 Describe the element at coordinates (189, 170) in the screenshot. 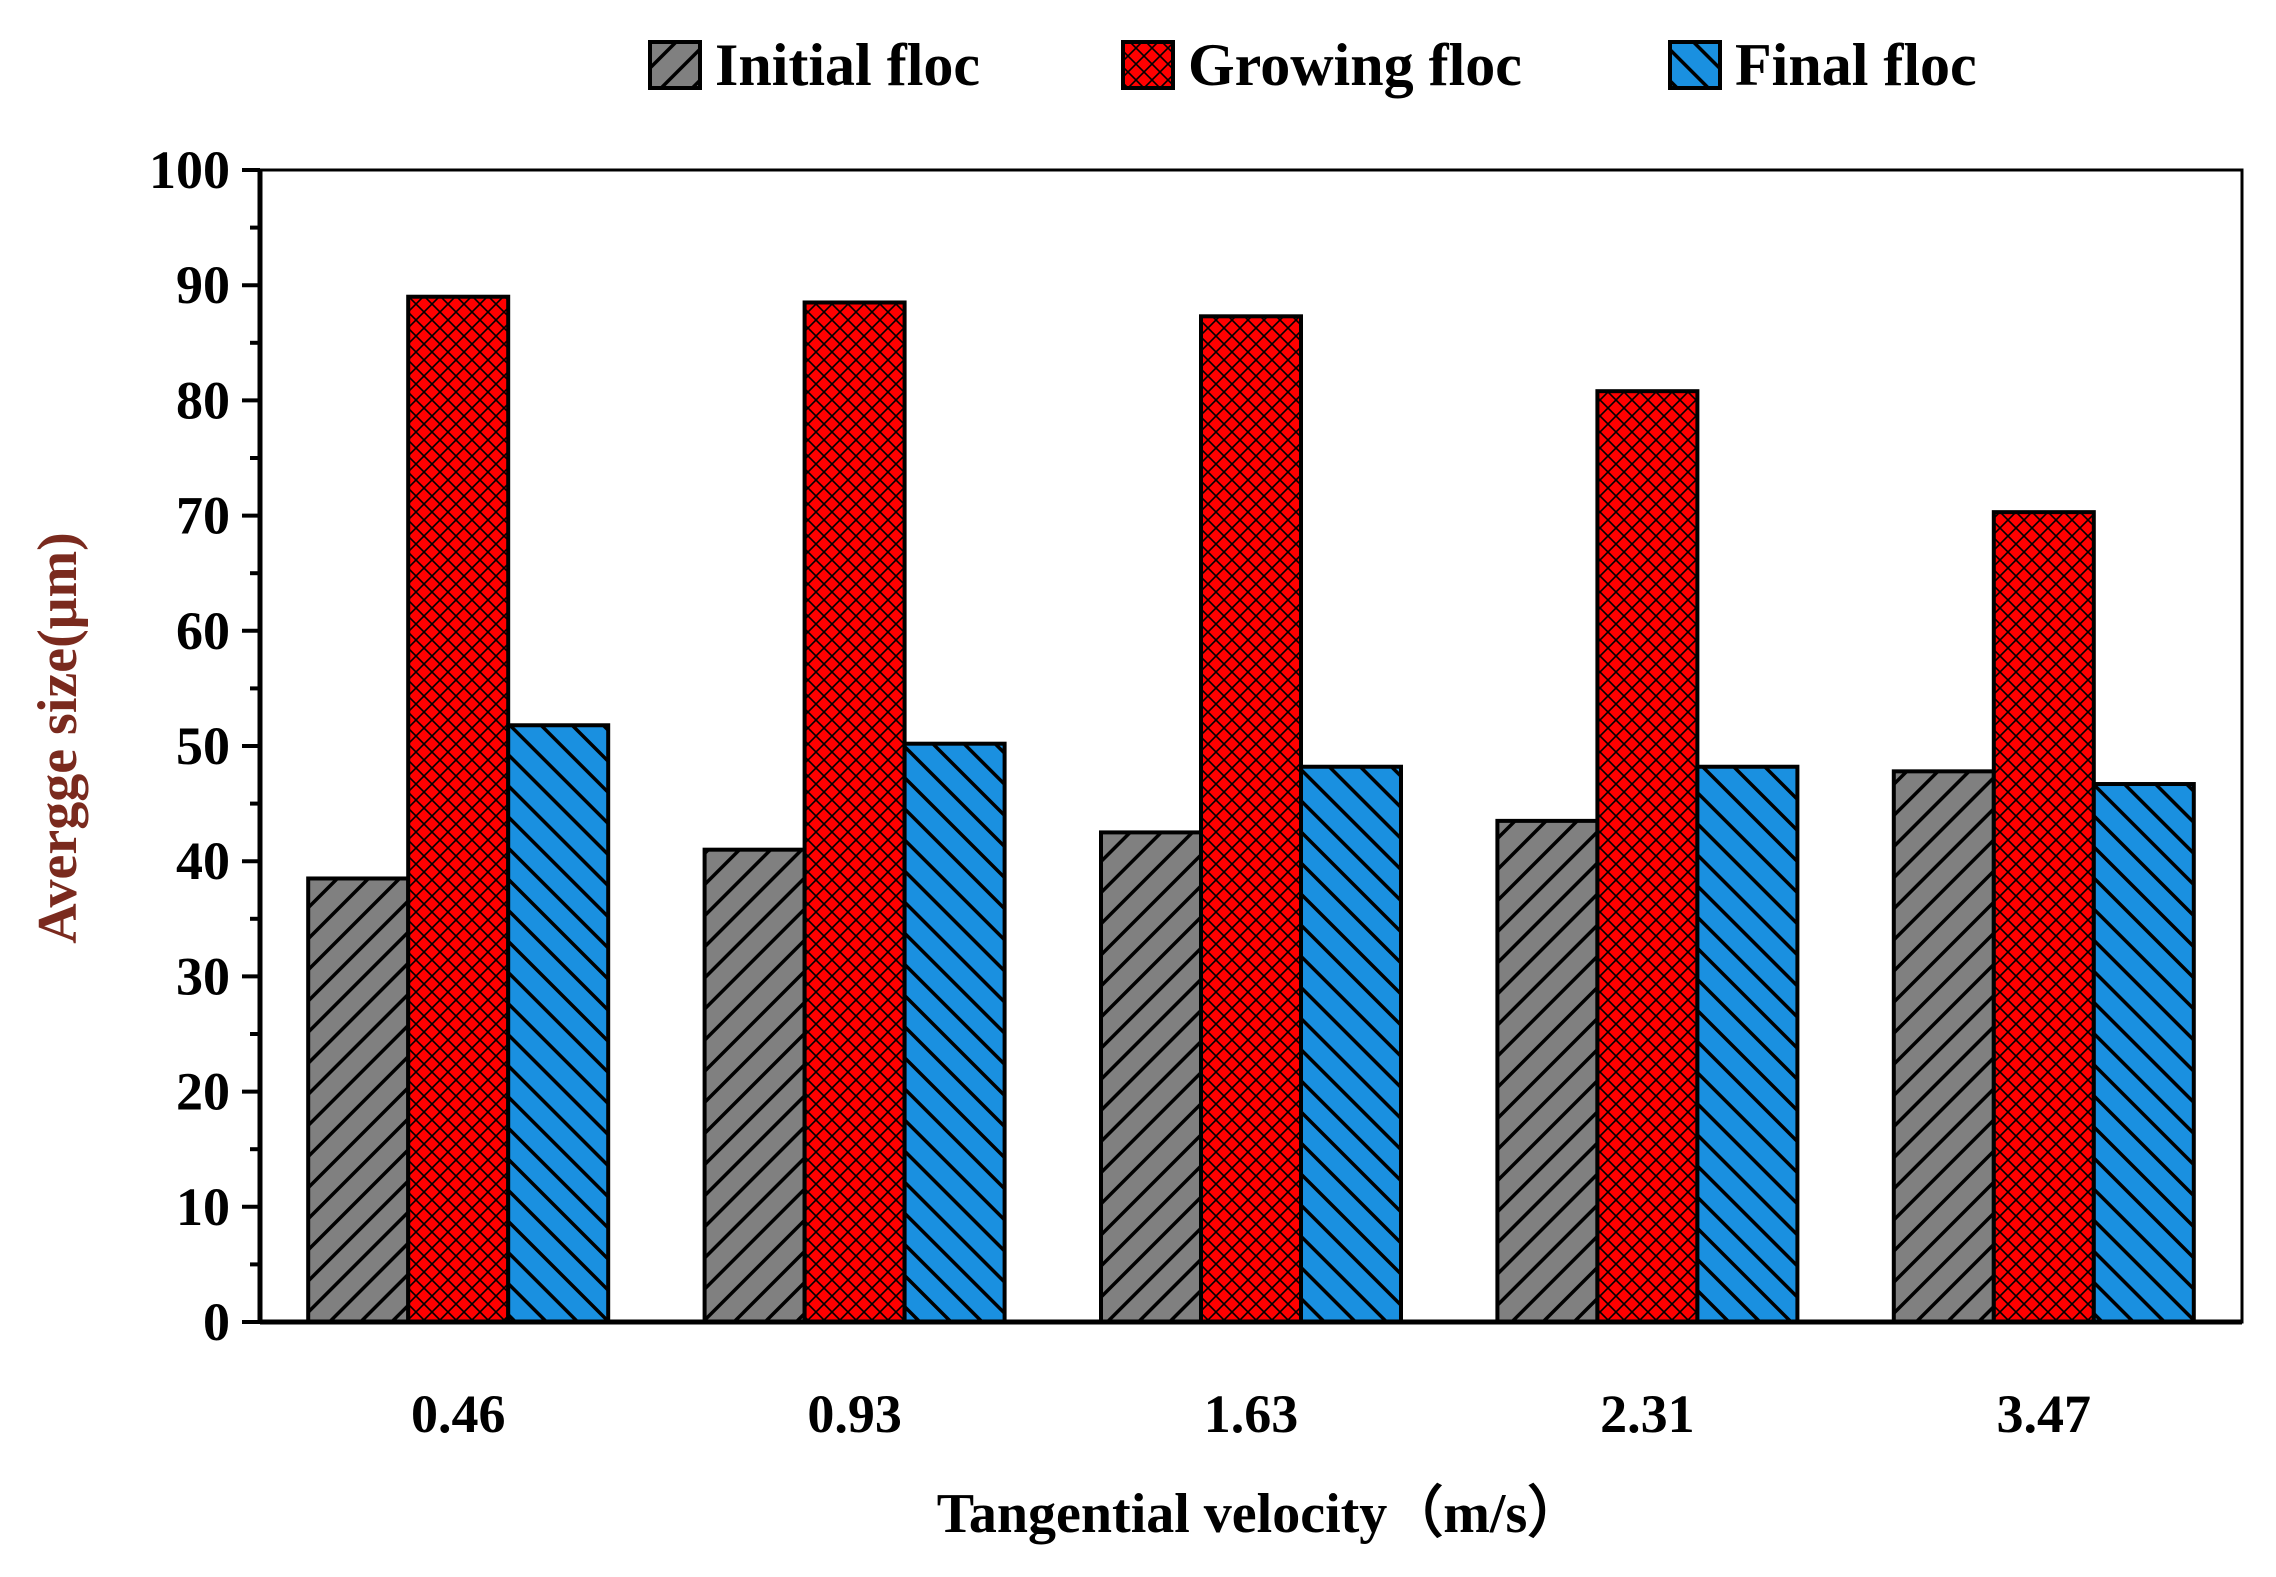

I see `y-tick-label: 100` at that location.